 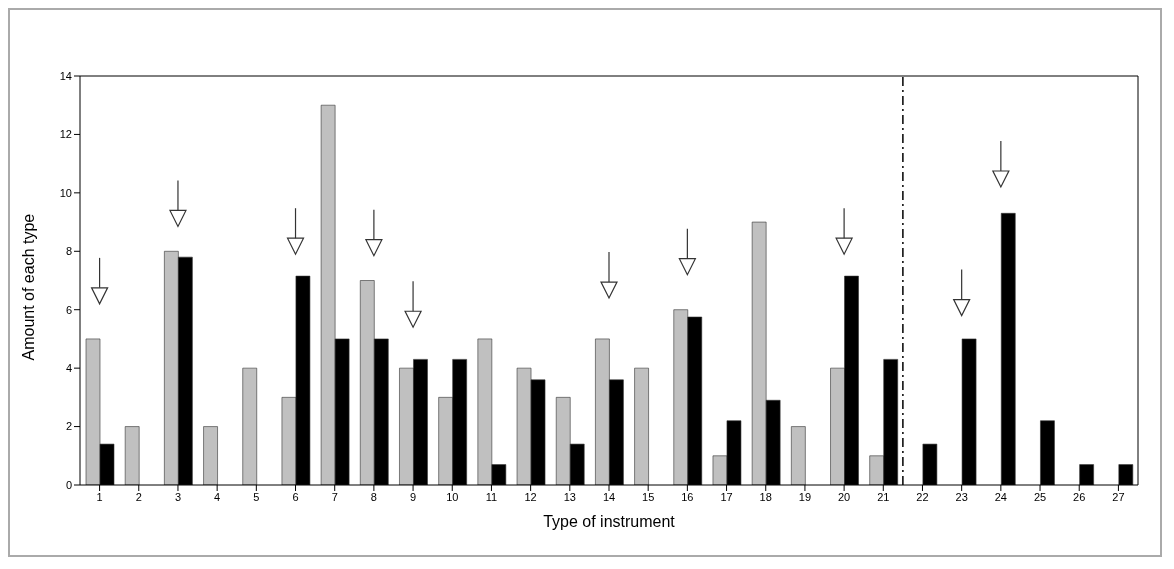 I want to click on y-tick-label: 8, so click(x=68, y=251).